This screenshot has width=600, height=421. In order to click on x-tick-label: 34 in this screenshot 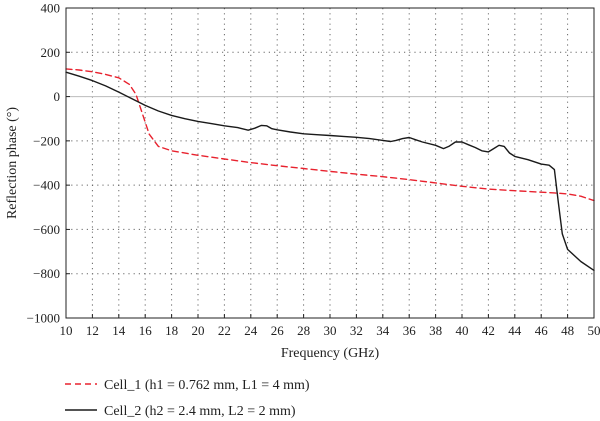, I will do `click(383, 330)`.